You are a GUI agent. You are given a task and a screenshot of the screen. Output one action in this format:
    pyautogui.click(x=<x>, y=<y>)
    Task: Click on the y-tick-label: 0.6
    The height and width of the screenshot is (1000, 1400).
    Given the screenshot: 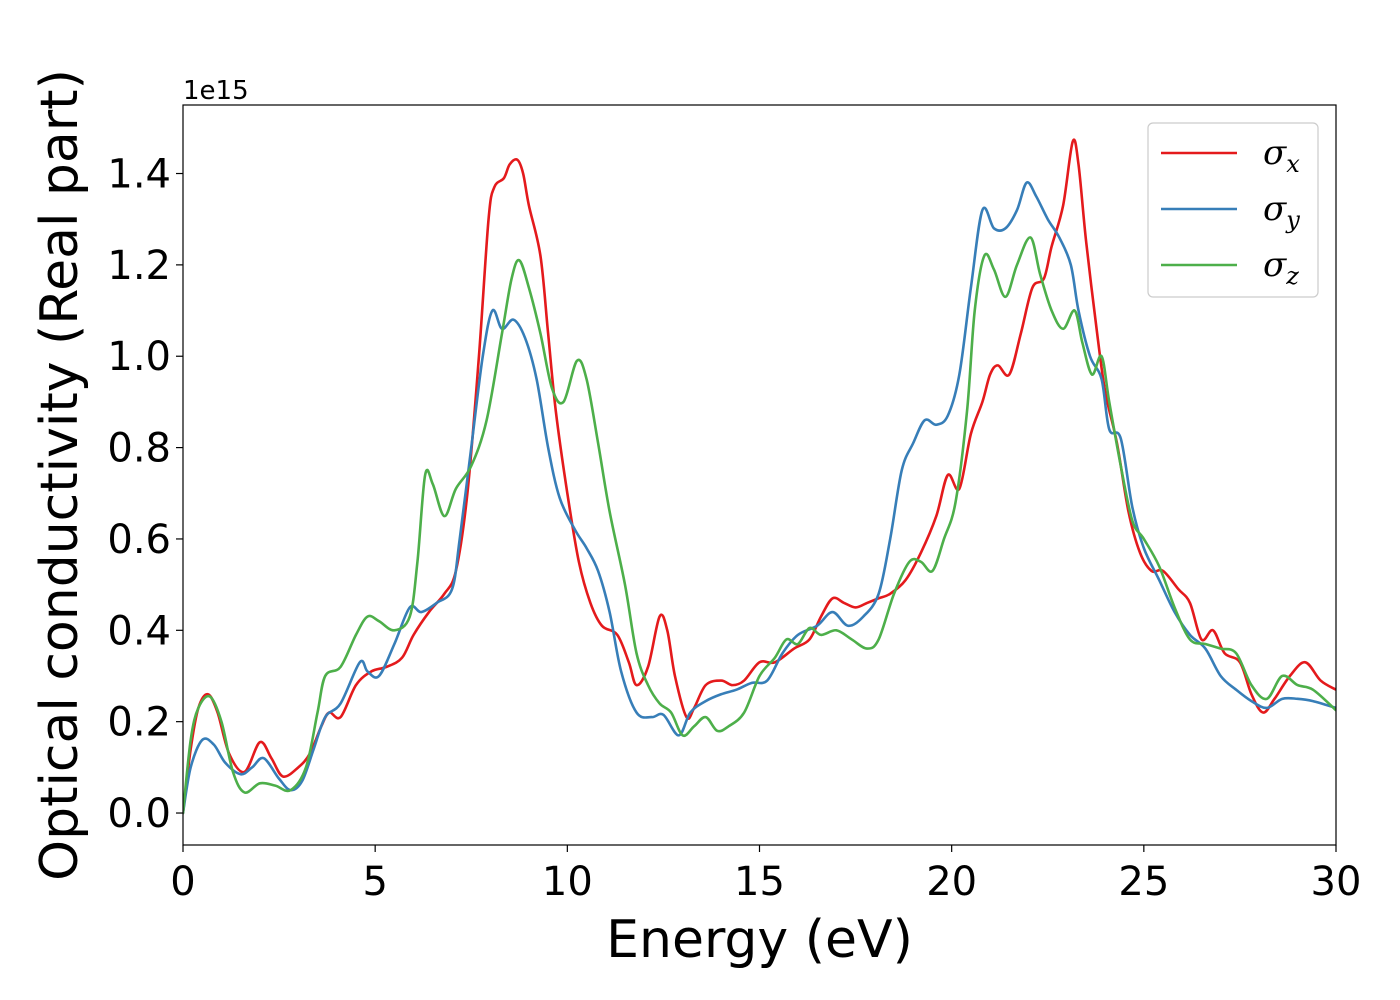 What is the action you would take?
    pyautogui.click(x=139, y=540)
    